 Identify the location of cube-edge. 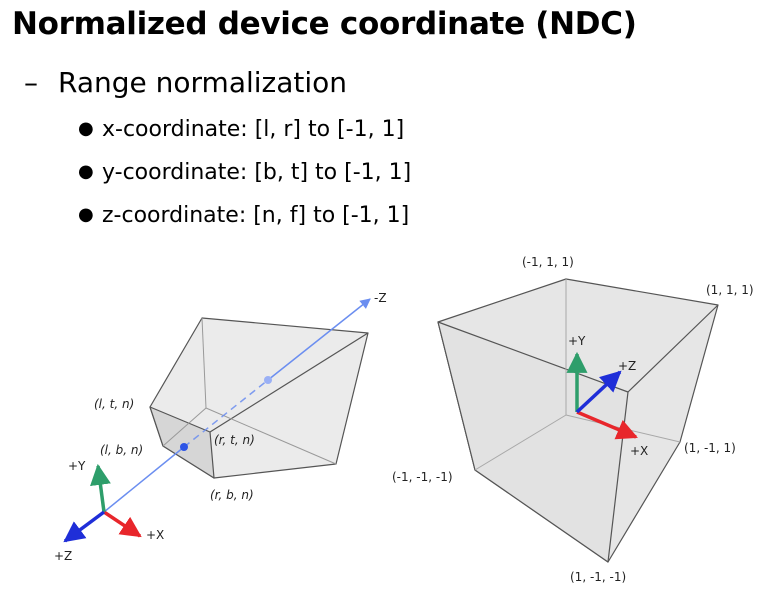
(673, 348).